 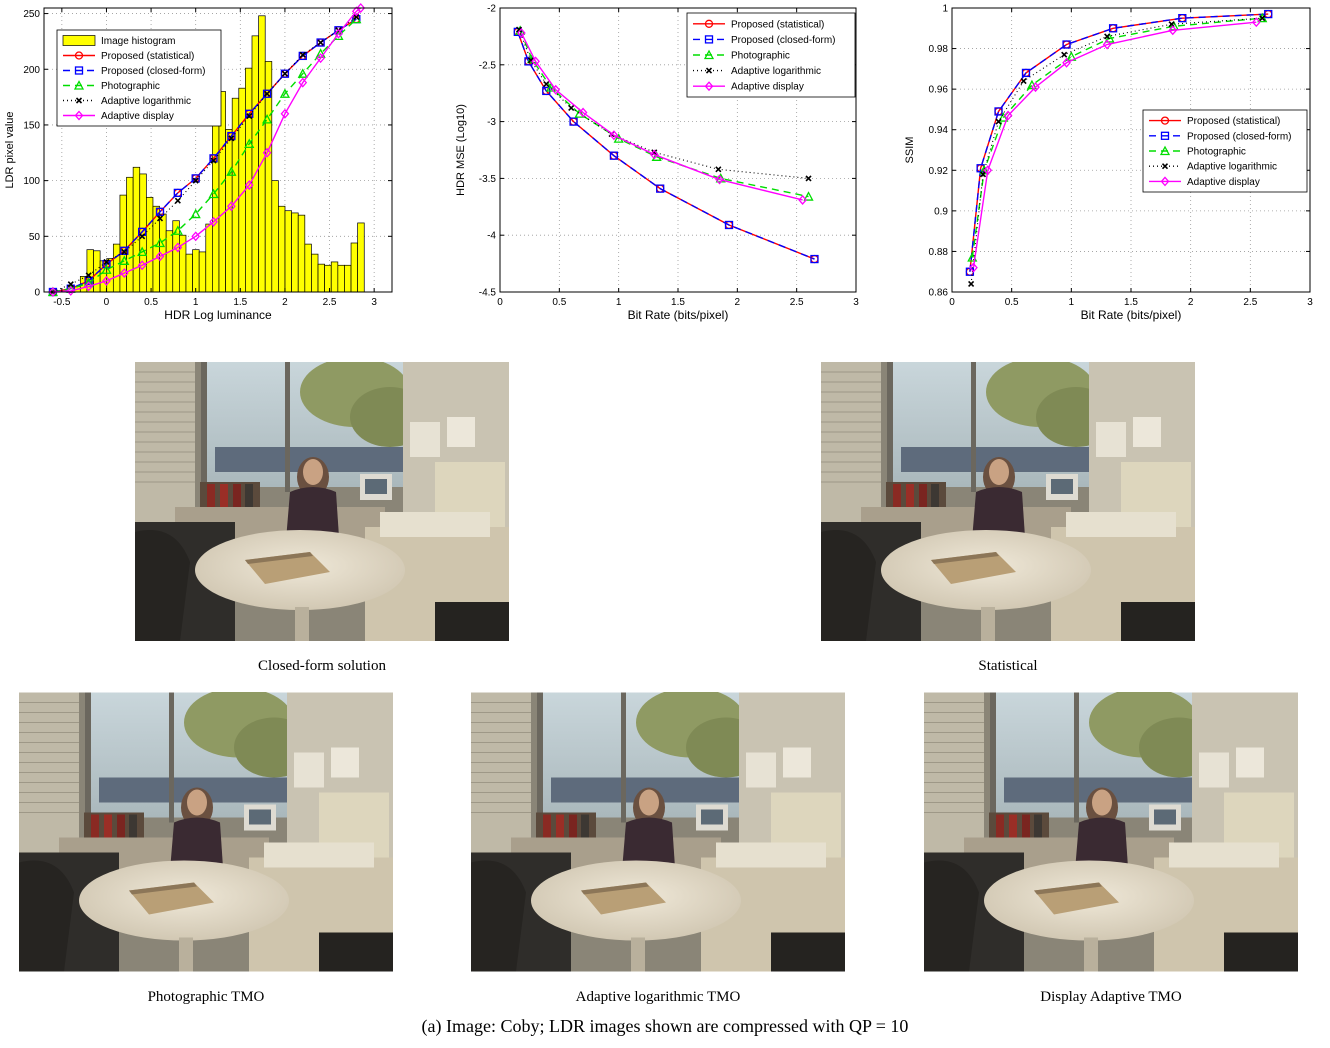 I want to click on x-axis-label: Bit Rate (bits/pixel), so click(x=1131, y=315).